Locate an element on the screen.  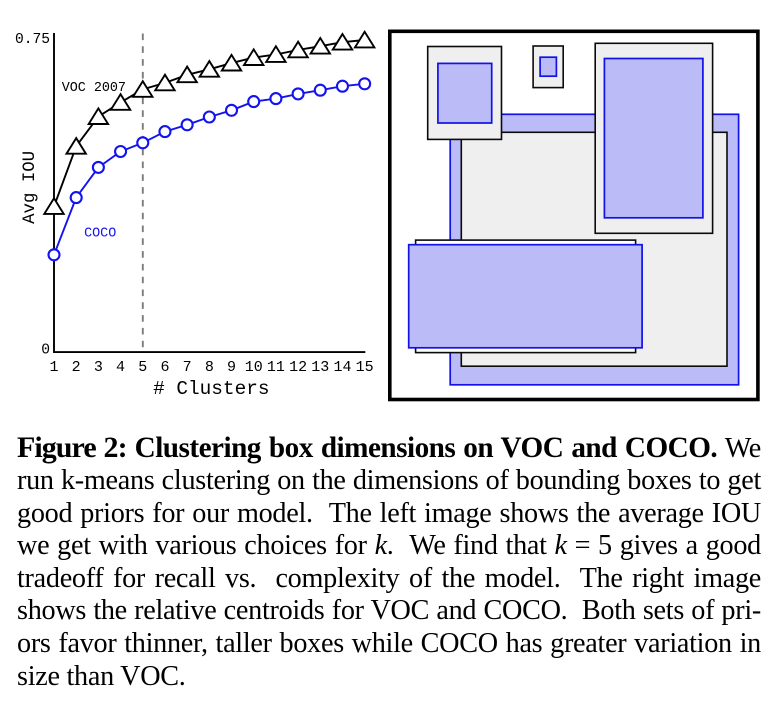
svg-text: Avg IOU is located at coordinates (30, 187).